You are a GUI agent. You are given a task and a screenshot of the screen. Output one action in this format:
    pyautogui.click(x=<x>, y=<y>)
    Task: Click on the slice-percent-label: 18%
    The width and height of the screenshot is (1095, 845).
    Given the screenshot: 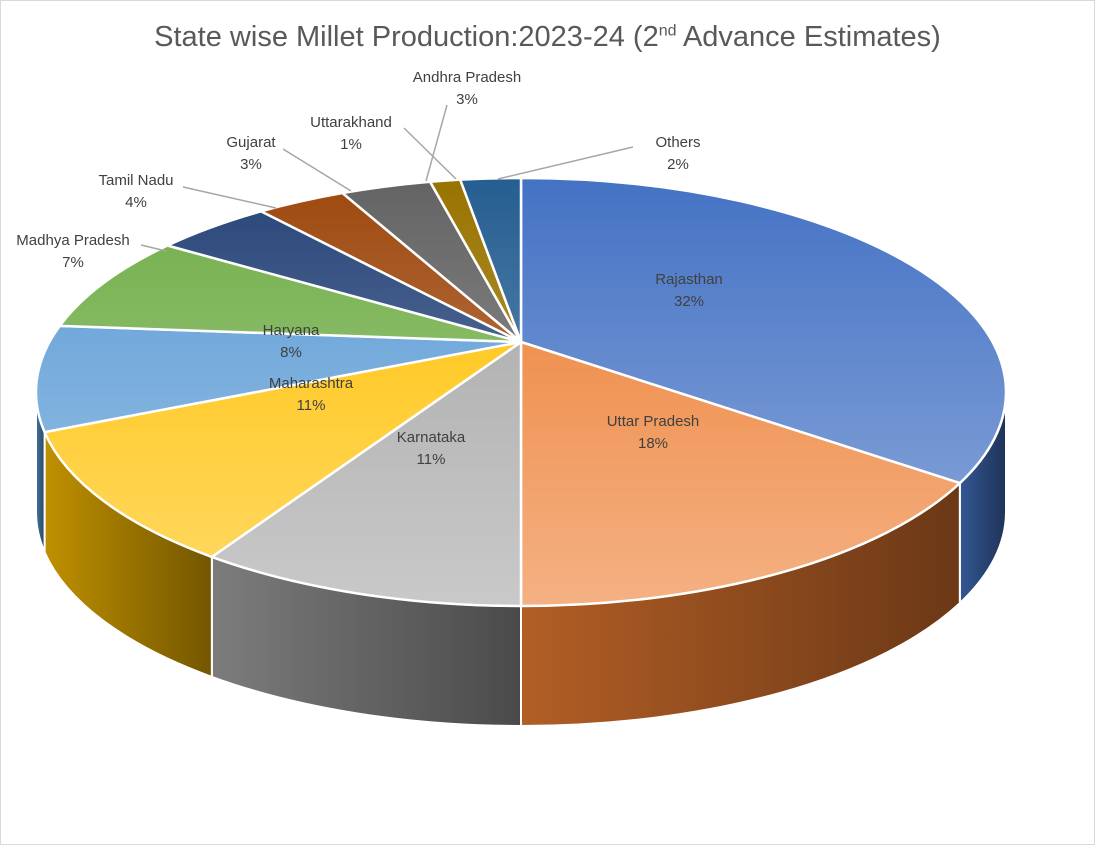 What is the action you would take?
    pyautogui.click(x=653, y=443)
    